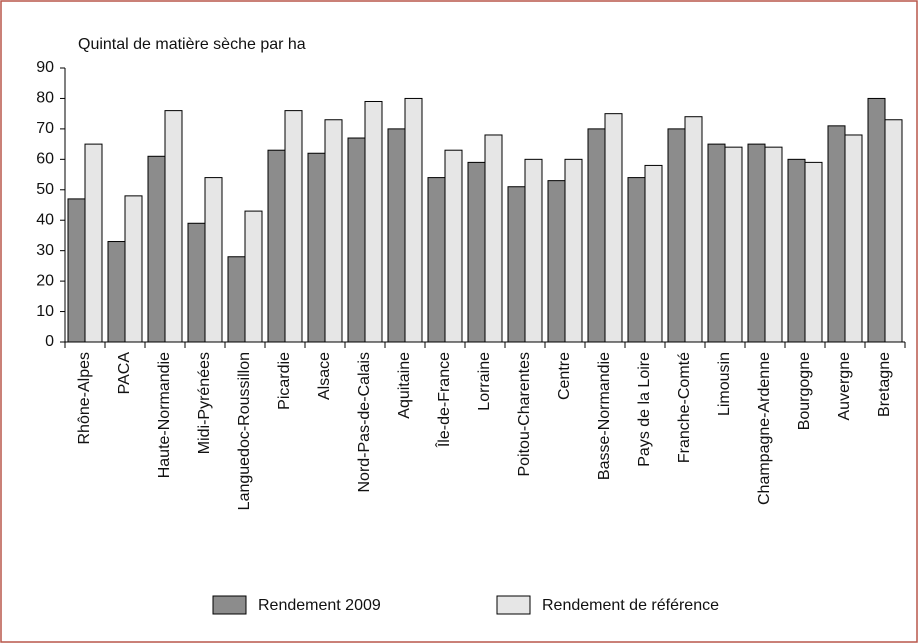 This screenshot has width=918, height=643. I want to click on x-tick-label: Auvergne, so click(844, 386).